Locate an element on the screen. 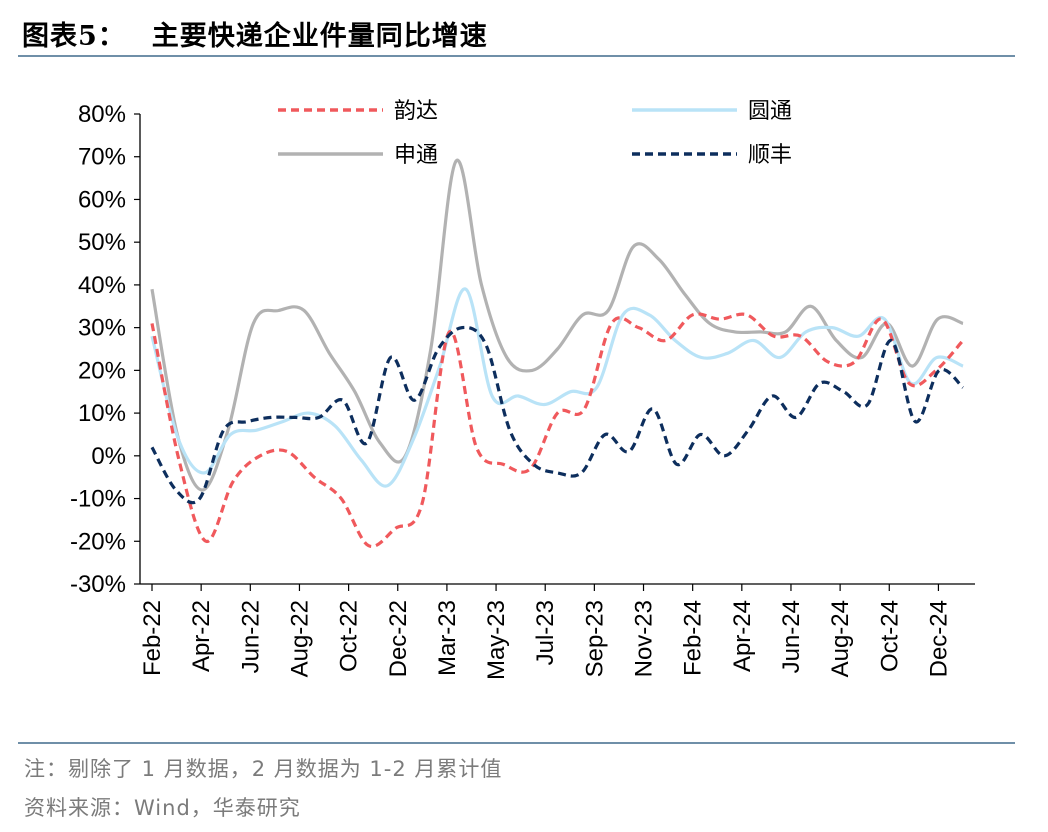 Image resolution: width=1048 pixels, height=832 pixels. figure-label: 图表5： is located at coordinates (74, 36).